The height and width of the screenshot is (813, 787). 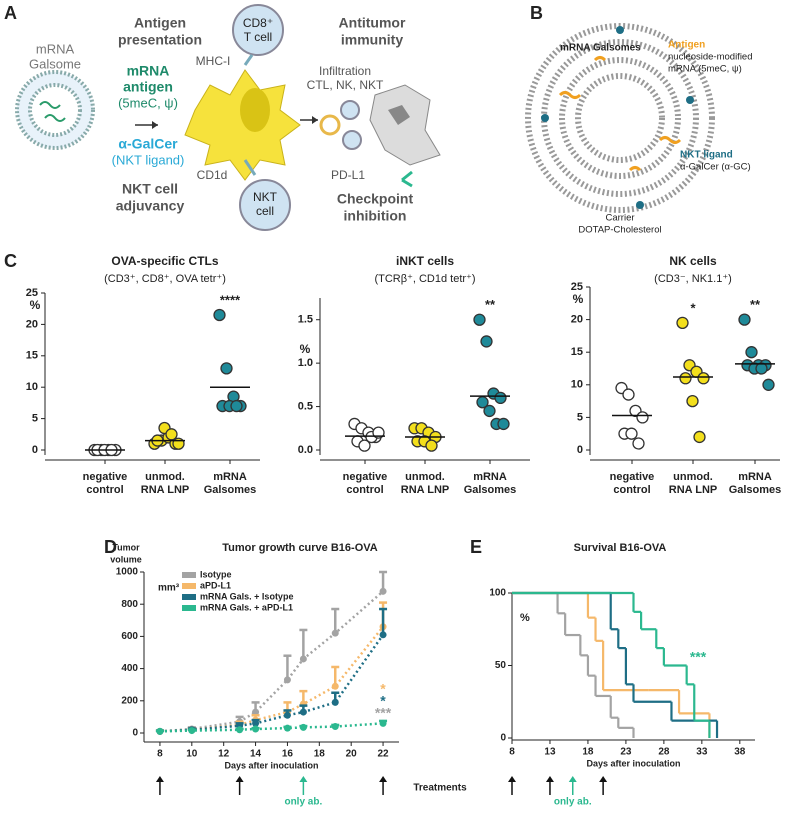 What do you see at coordinates (305, 363) in the screenshot?
I see `y-tick-label: 1.0` at bounding box center [305, 363].